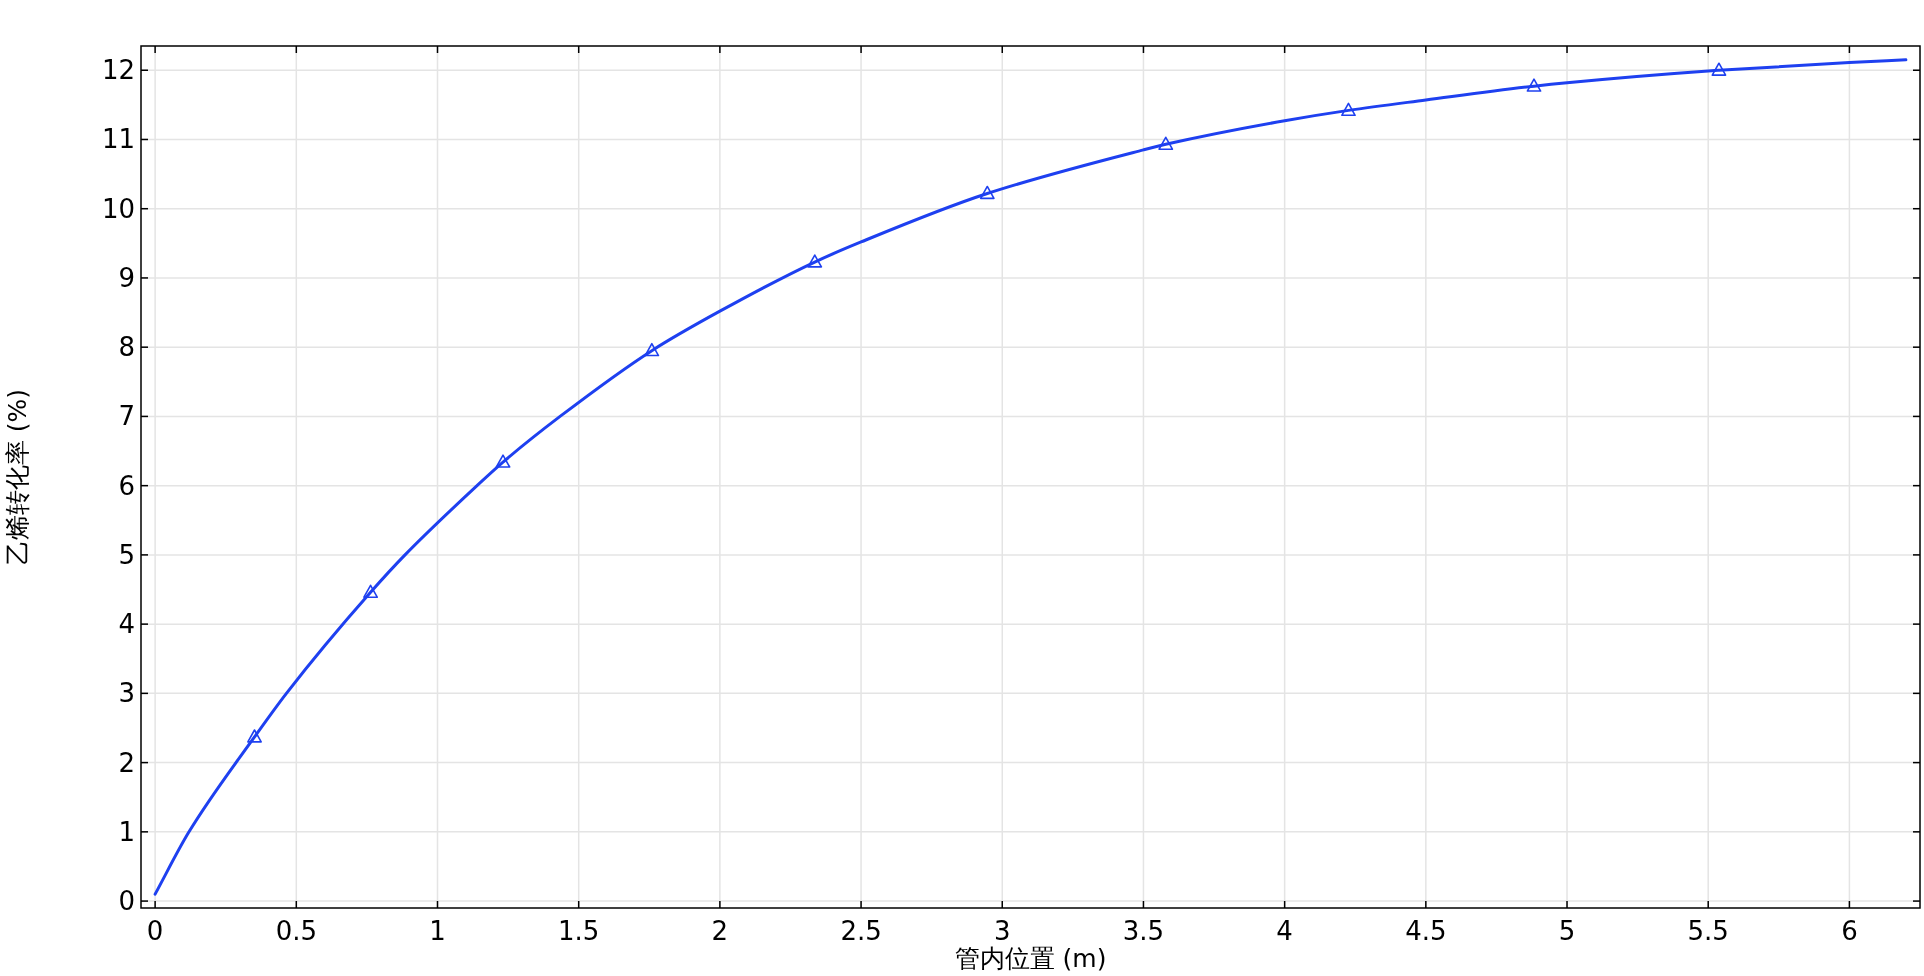  What do you see at coordinates (126, 901) in the screenshot?
I see `y-tick-label: 0` at bounding box center [126, 901].